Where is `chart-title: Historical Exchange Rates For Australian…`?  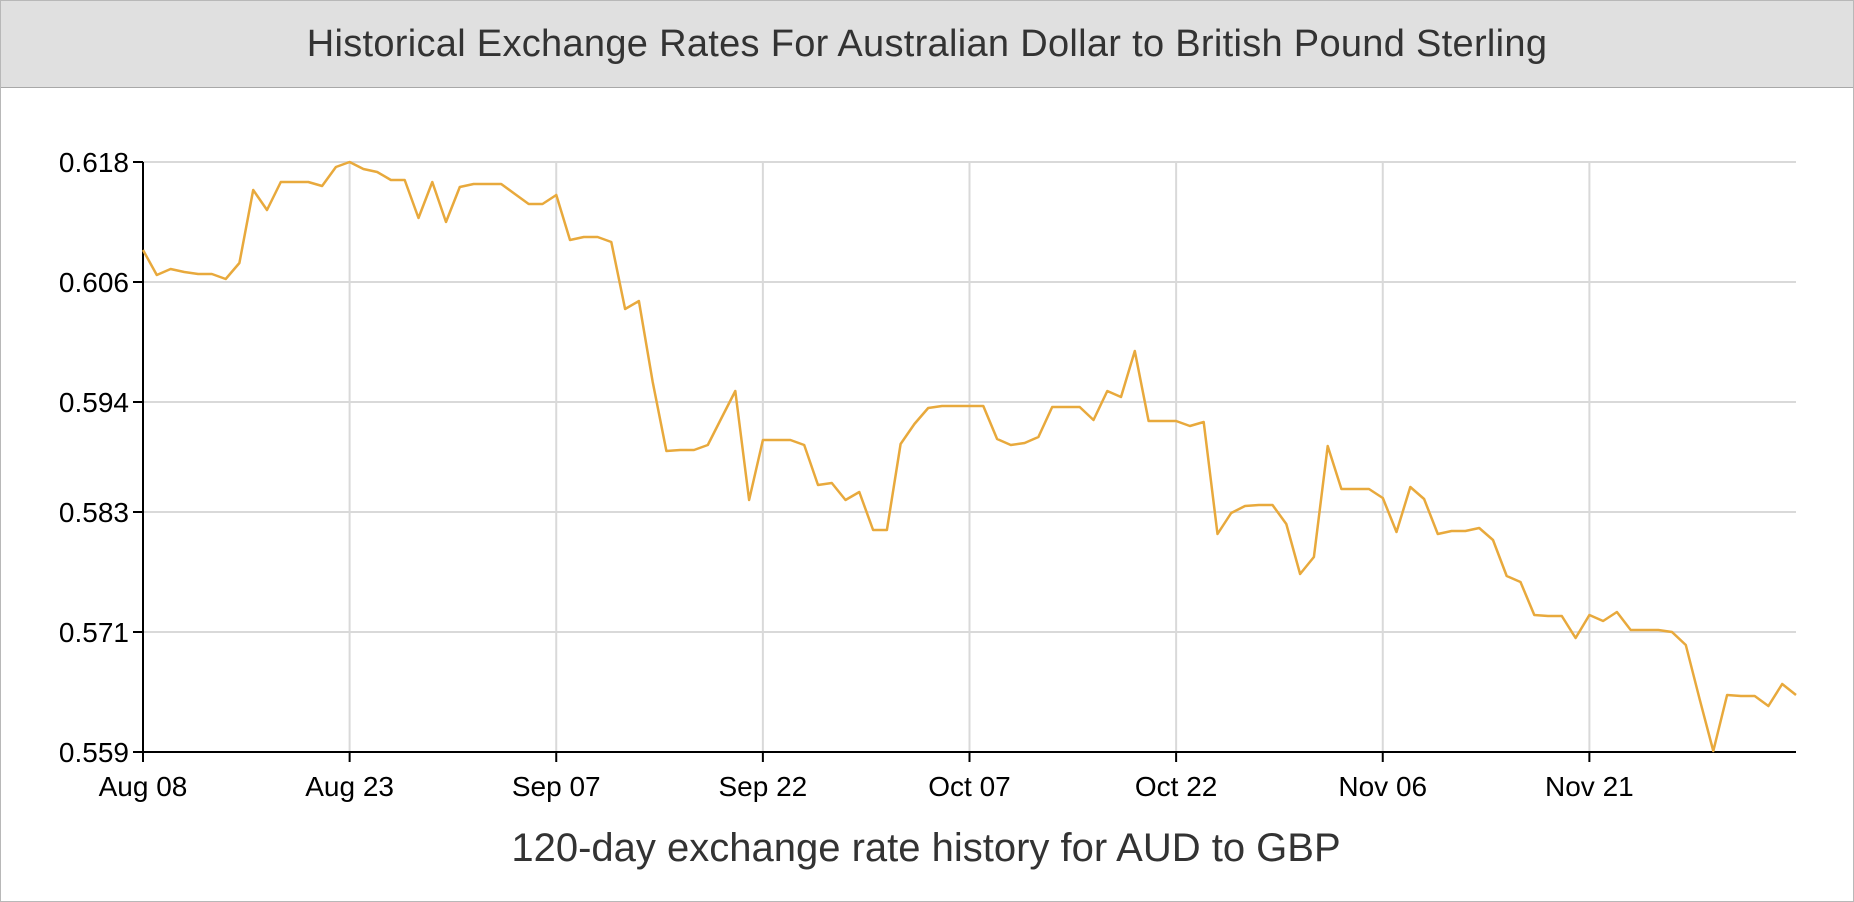
chart-title: Historical Exchange Rates For Australian… is located at coordinates (927, 43).